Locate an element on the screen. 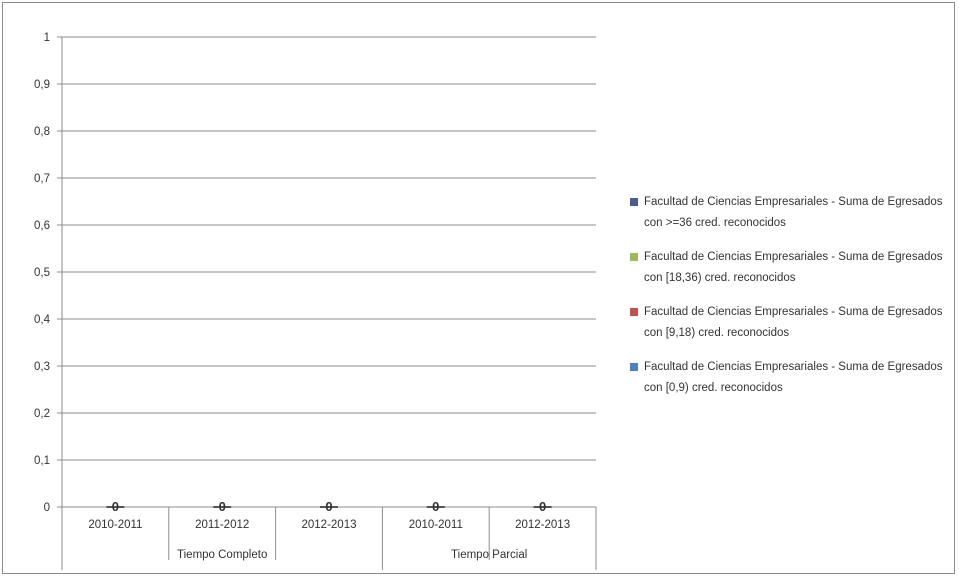 This screenshot has height=578, width=959. y-tick-label: 0,7 is located at coordinates (42, 179).